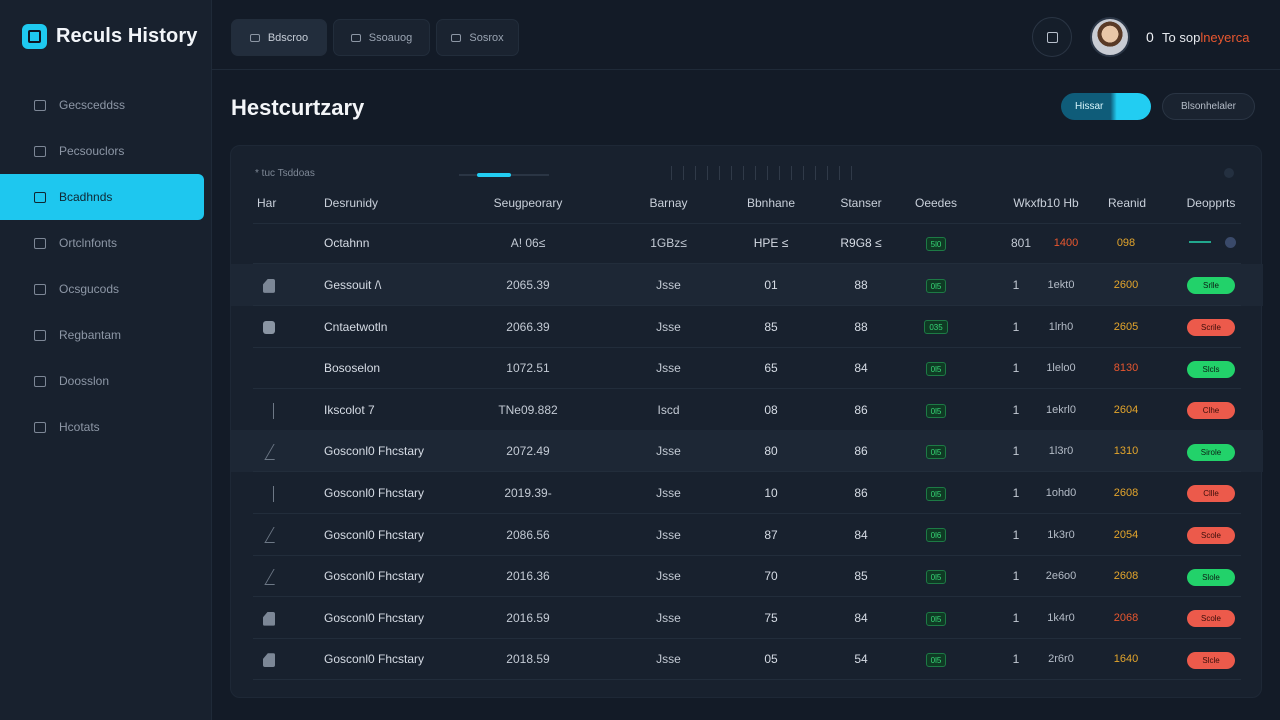 This screenshot has height=720, width=1280. Describe the element at coordinates (861, 203) in the screenshot. I see `column-header: Stanser` at that location.